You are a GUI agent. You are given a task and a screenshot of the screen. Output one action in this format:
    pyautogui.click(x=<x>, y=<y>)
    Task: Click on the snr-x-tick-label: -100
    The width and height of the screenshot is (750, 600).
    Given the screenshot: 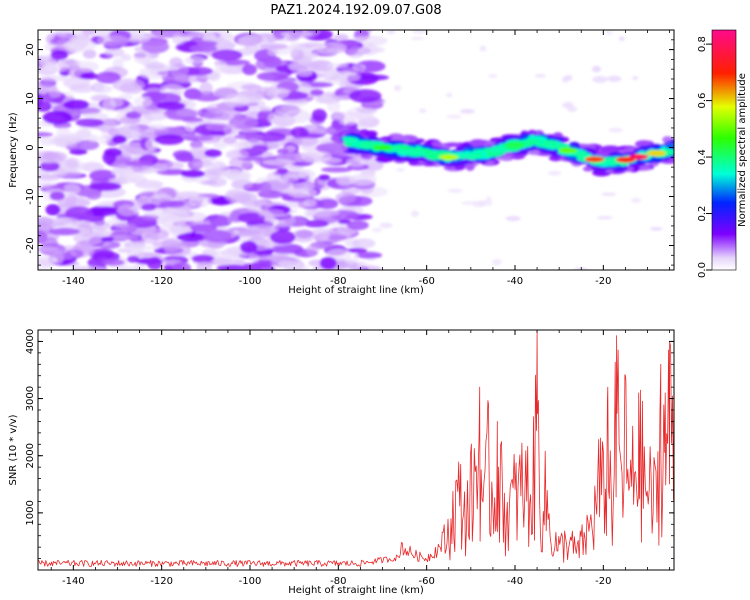 What is the action you would take?
    pyautogui.click(x=250, y=581)
    